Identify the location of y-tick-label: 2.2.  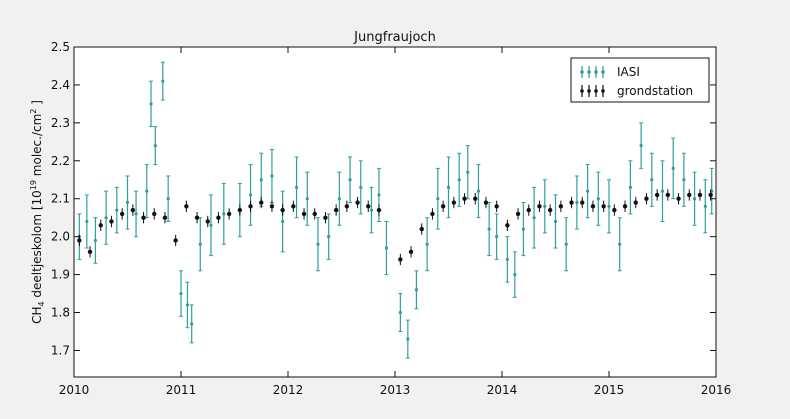
(60, 161).